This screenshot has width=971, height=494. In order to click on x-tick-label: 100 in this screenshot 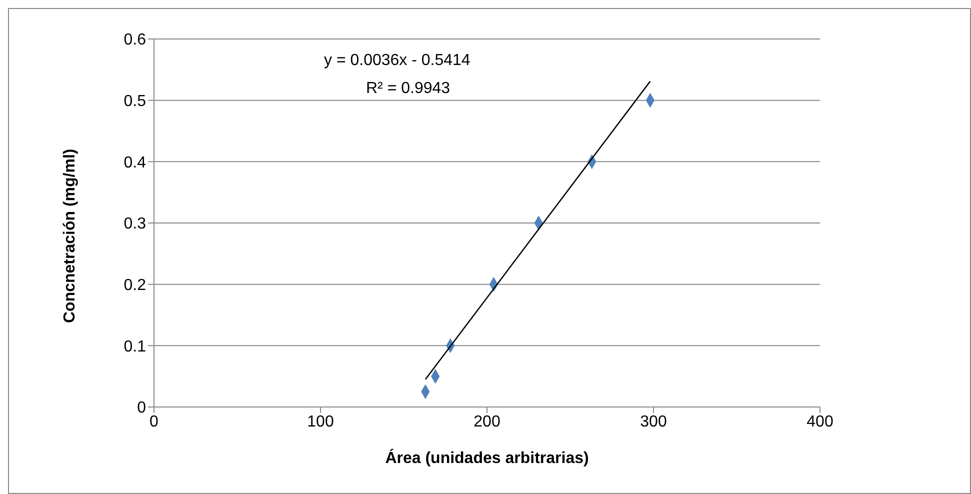, I will do `click(320, 421)`.